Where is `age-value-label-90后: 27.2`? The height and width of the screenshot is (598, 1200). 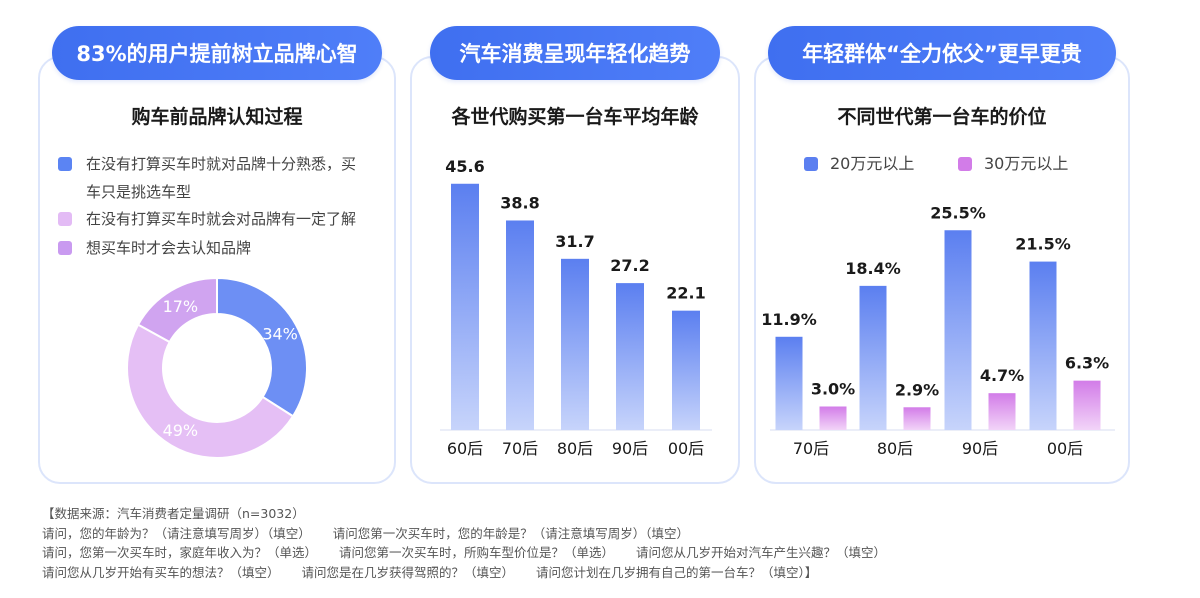 age-value-label-90后: 27.2 is located at coordinates (629, 265).